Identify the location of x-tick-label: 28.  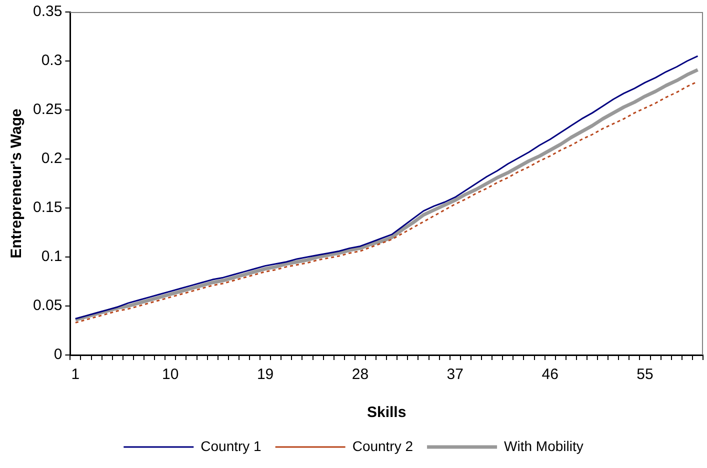
(360, 375).